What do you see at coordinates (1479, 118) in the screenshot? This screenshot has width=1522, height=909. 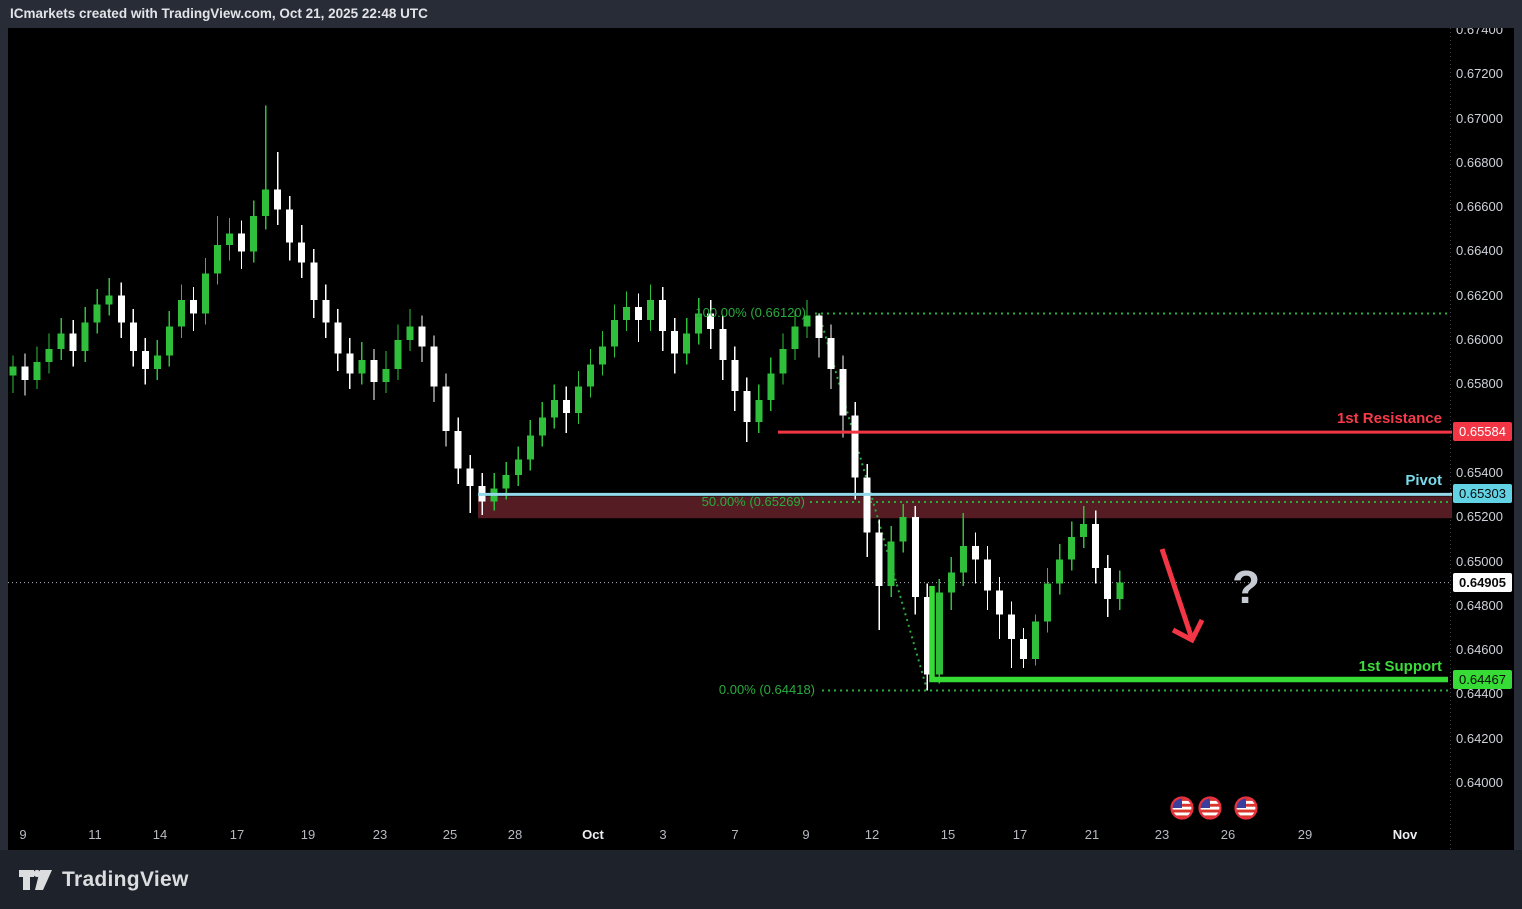 I see `price-tick: 0.67000` at bounding box center [1479, 118].